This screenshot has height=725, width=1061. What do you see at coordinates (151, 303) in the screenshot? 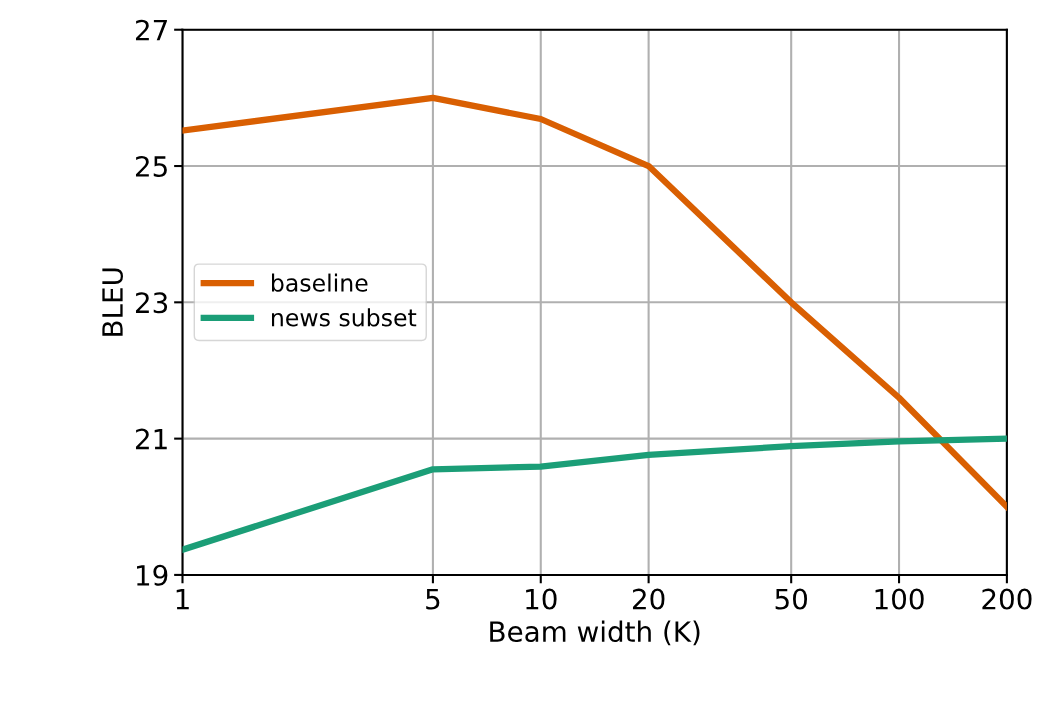
I see `y-tick-label: 23` at bounding box center [151, 303].